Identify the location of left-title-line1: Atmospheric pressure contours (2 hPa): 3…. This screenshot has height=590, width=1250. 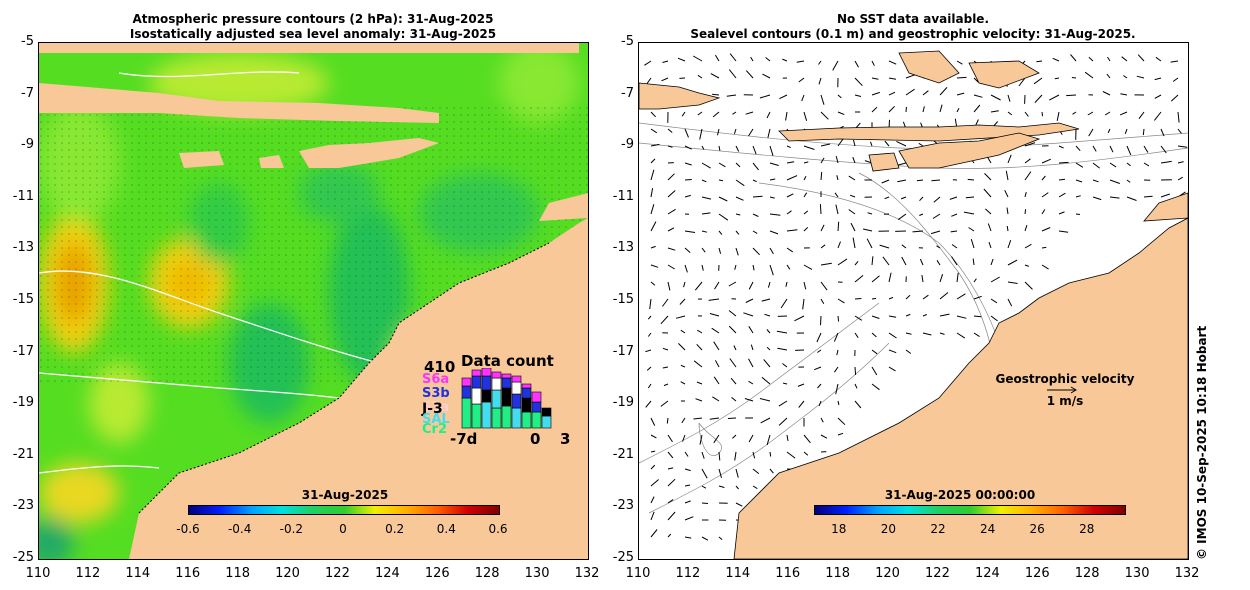
(313, 19).